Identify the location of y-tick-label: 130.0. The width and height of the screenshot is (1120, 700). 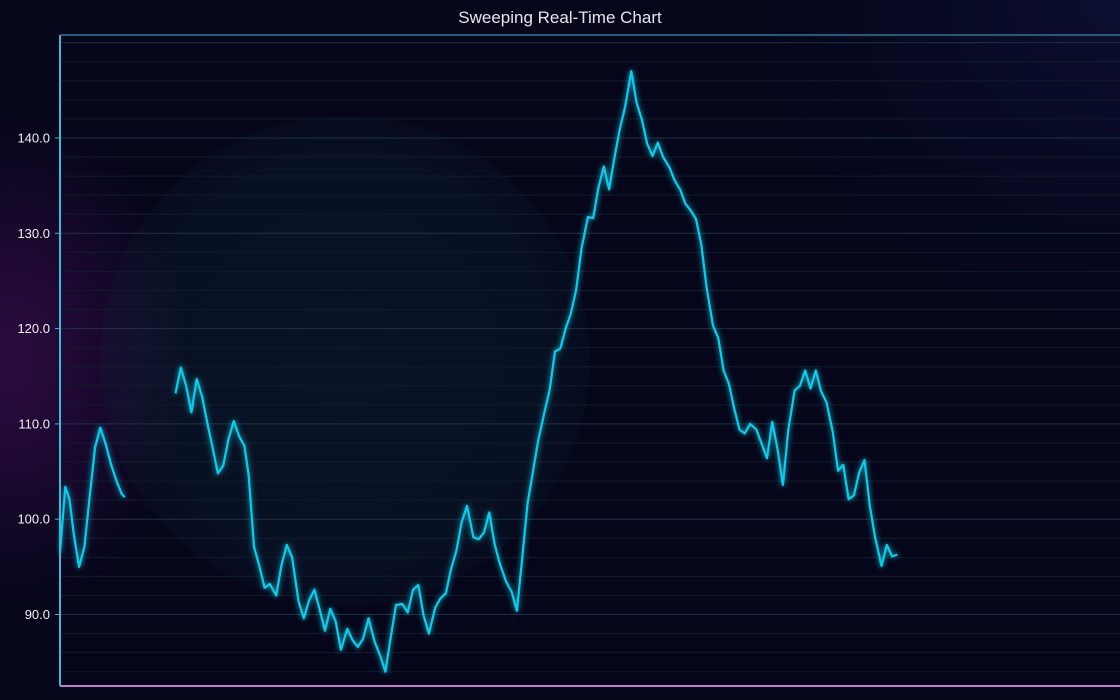
(33, 233).